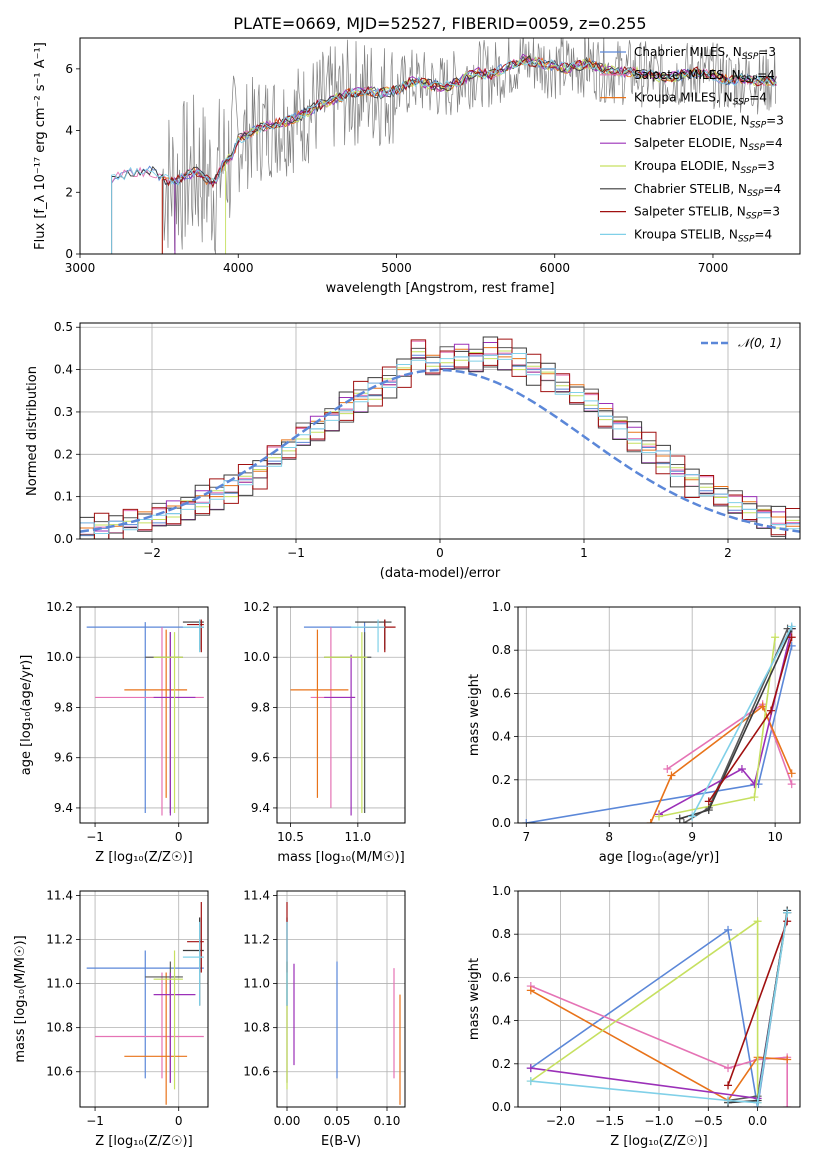 The image size is (819, 1170). I want to click on x-tick-label: 5000, so click(396, 268).